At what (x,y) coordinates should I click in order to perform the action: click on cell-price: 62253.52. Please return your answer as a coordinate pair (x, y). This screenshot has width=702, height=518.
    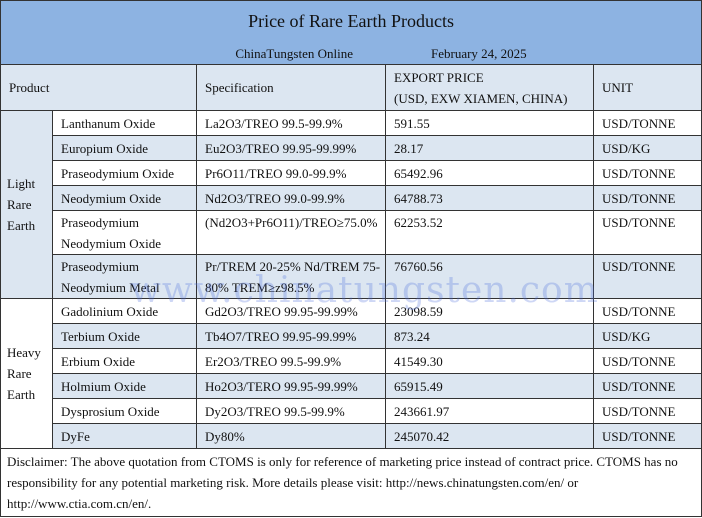
    Looking at the image, I should click on (489, 232).